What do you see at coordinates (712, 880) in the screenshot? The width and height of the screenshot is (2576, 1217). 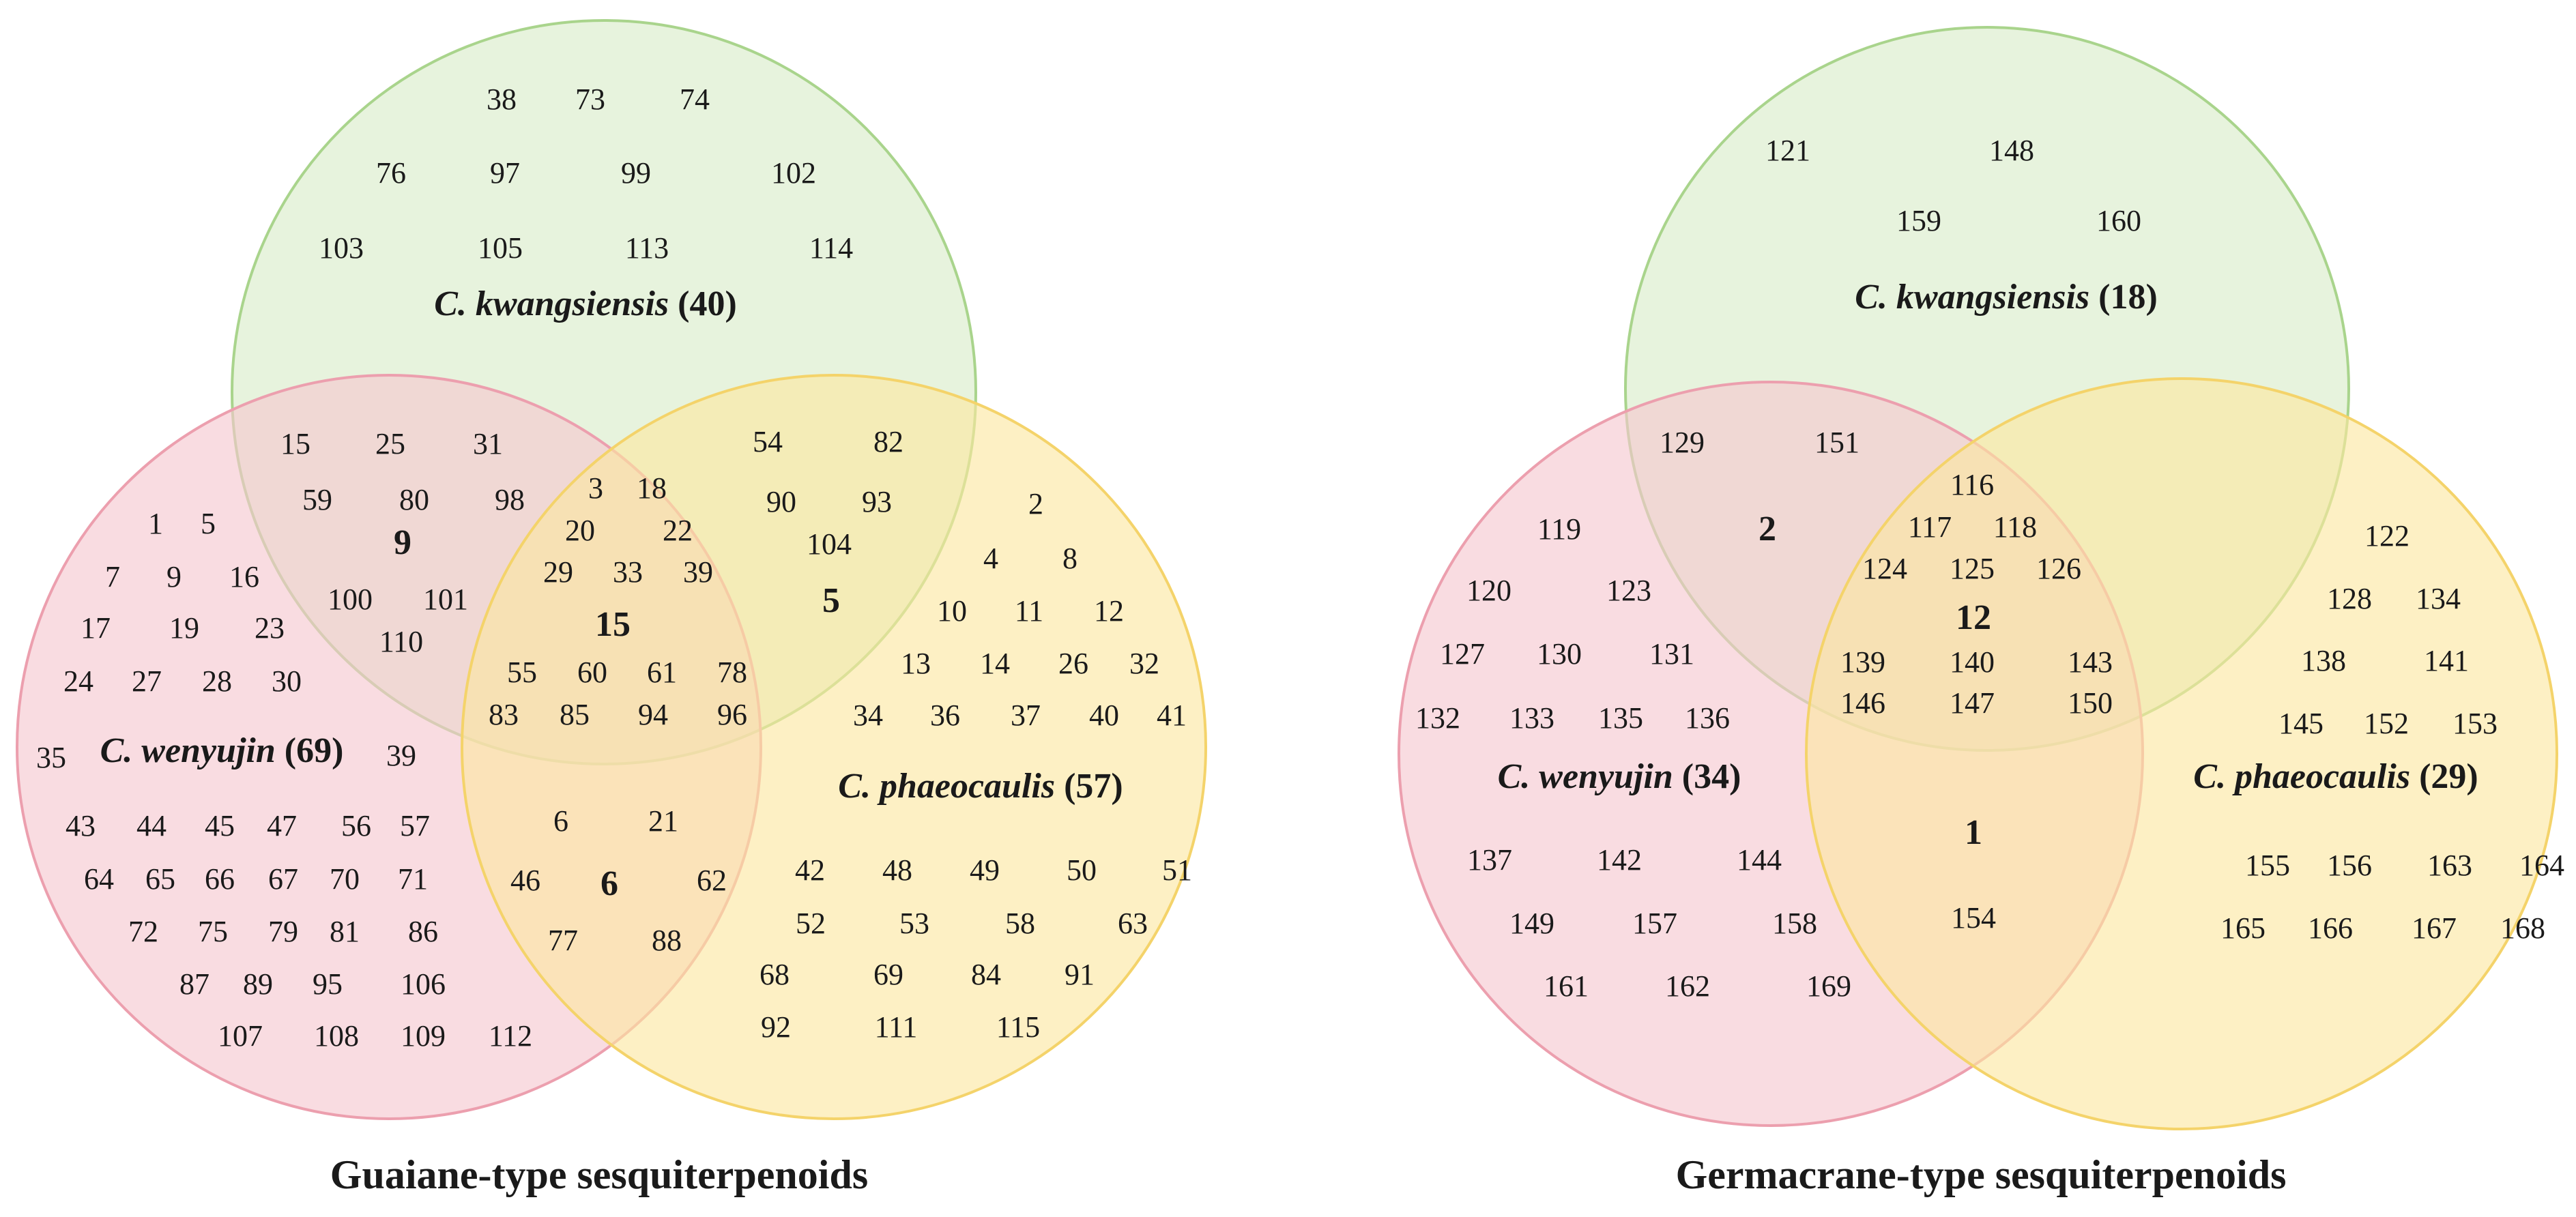 I see `guaiane-wp-62: 62` at bounding box center [712, 880].